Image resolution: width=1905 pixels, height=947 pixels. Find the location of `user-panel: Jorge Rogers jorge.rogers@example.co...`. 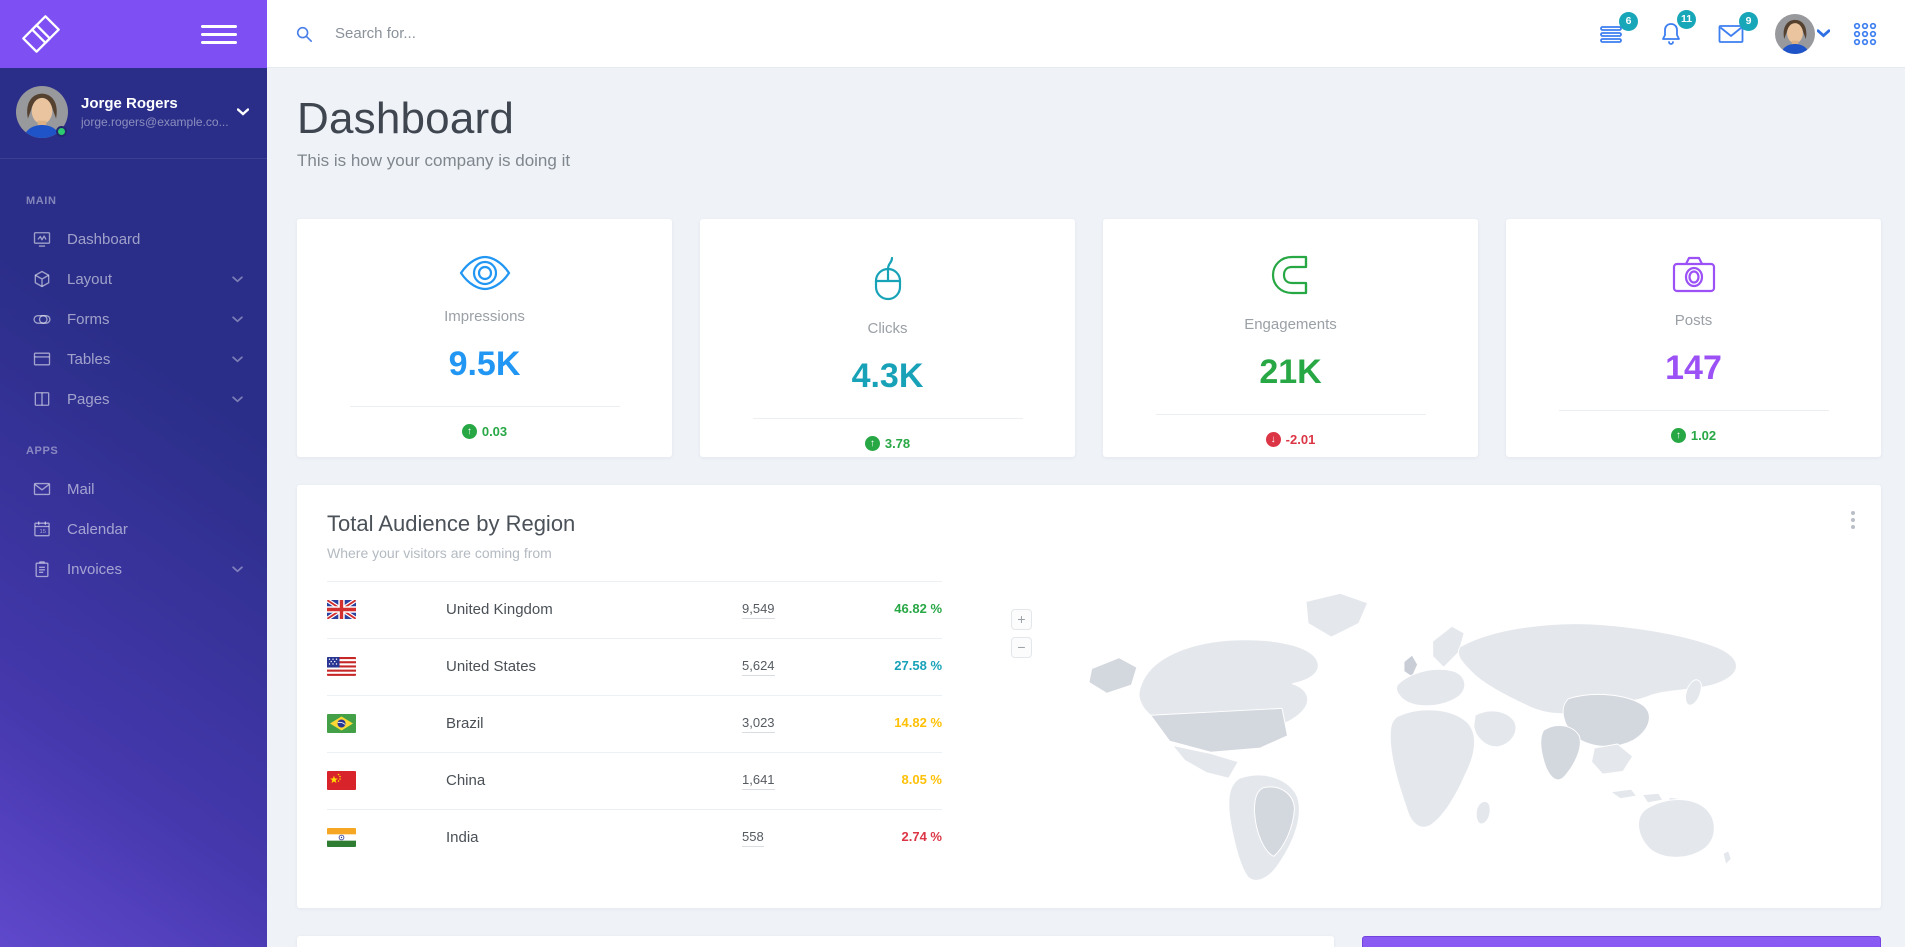

user-panel: Jorge Rogers jorge.rogers@example.co... is located at coordinates (133, 113).